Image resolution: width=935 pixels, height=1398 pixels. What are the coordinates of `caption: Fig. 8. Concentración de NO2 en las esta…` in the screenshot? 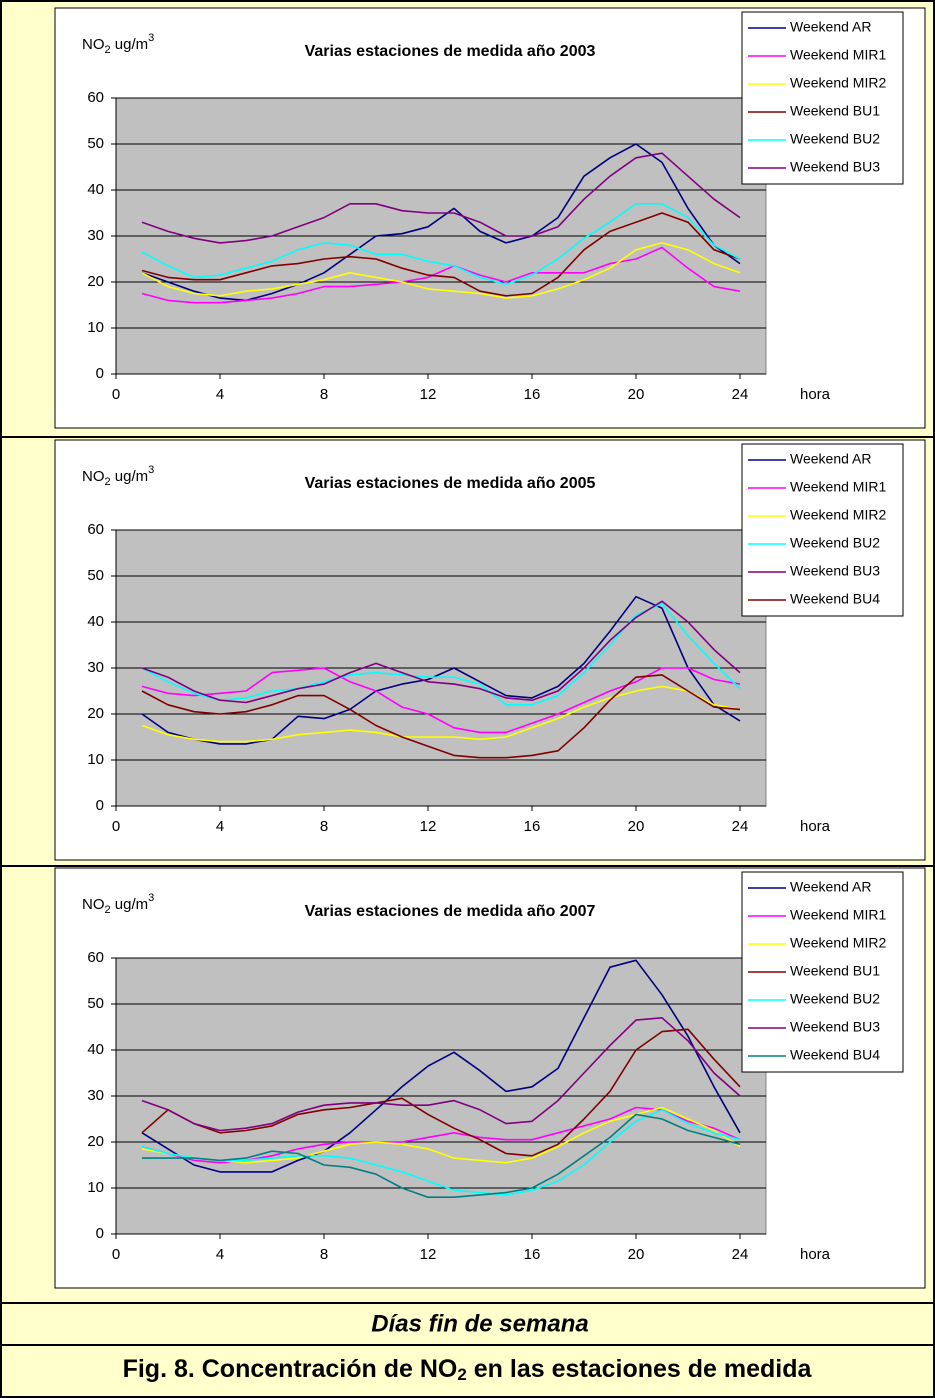 It's located at (468, 1370).